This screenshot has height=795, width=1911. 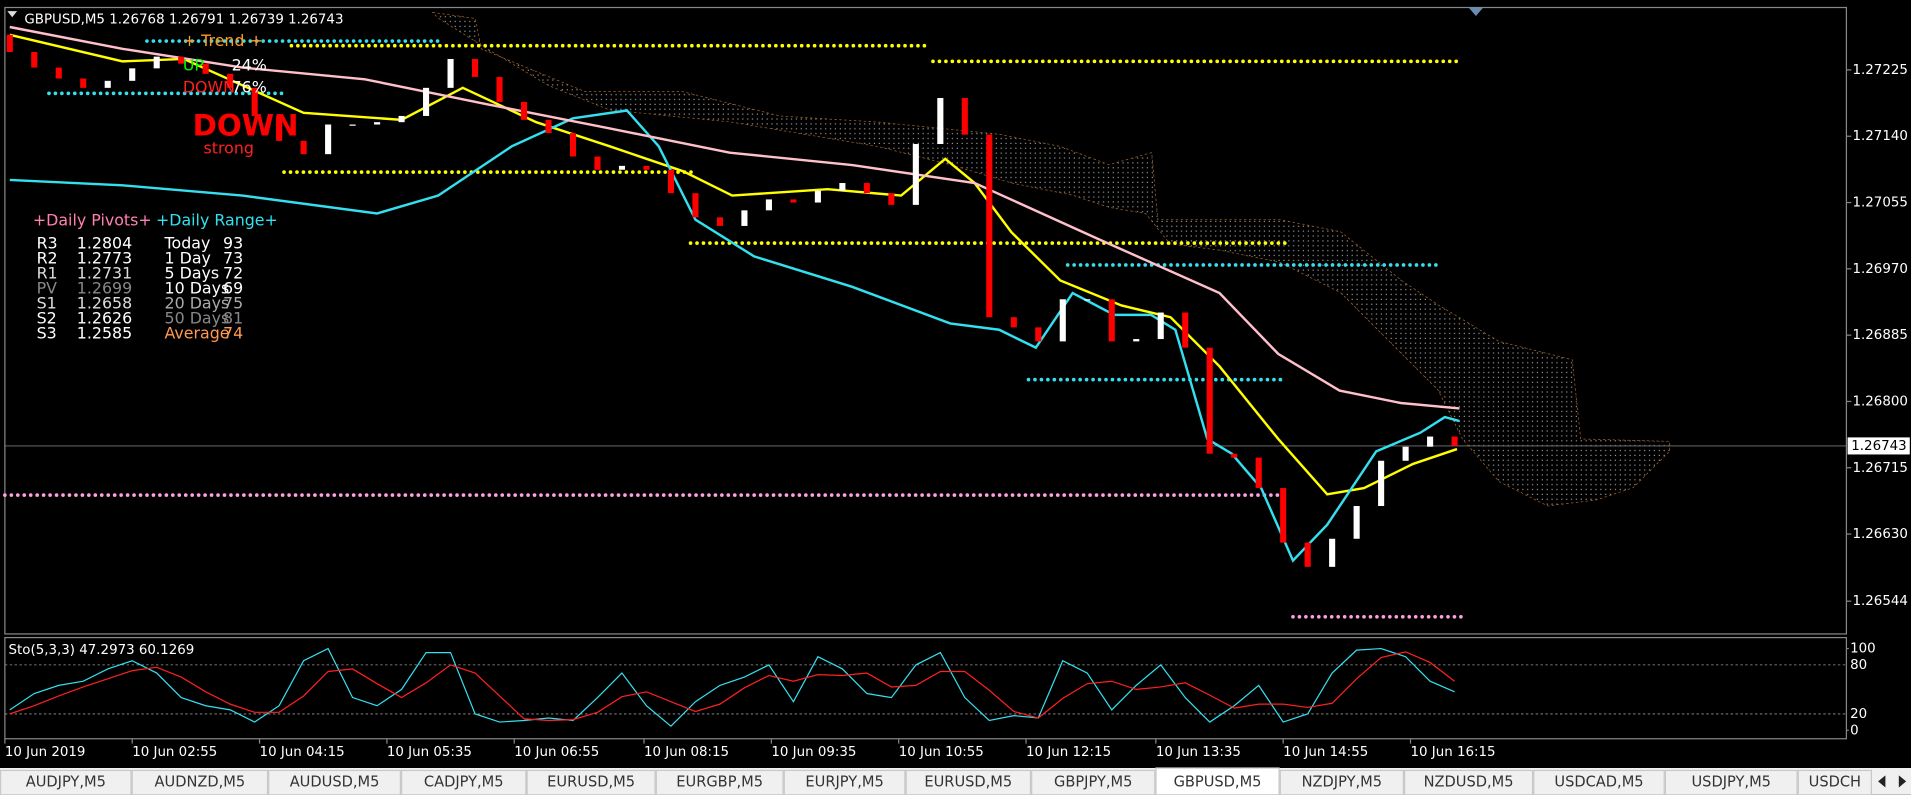 I want to click on stochastic-title: Sto(5,3,3) 47.2973 60.1269, so click(x=102, y=650).